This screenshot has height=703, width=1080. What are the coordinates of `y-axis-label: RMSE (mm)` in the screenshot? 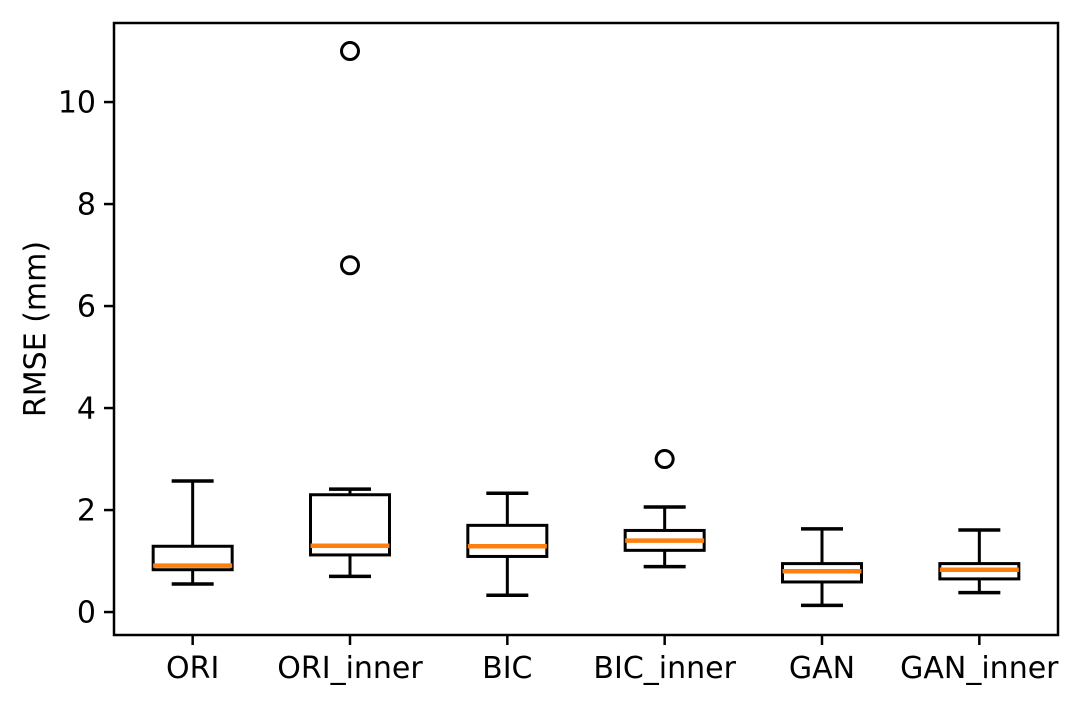 It's located at (36, 329).